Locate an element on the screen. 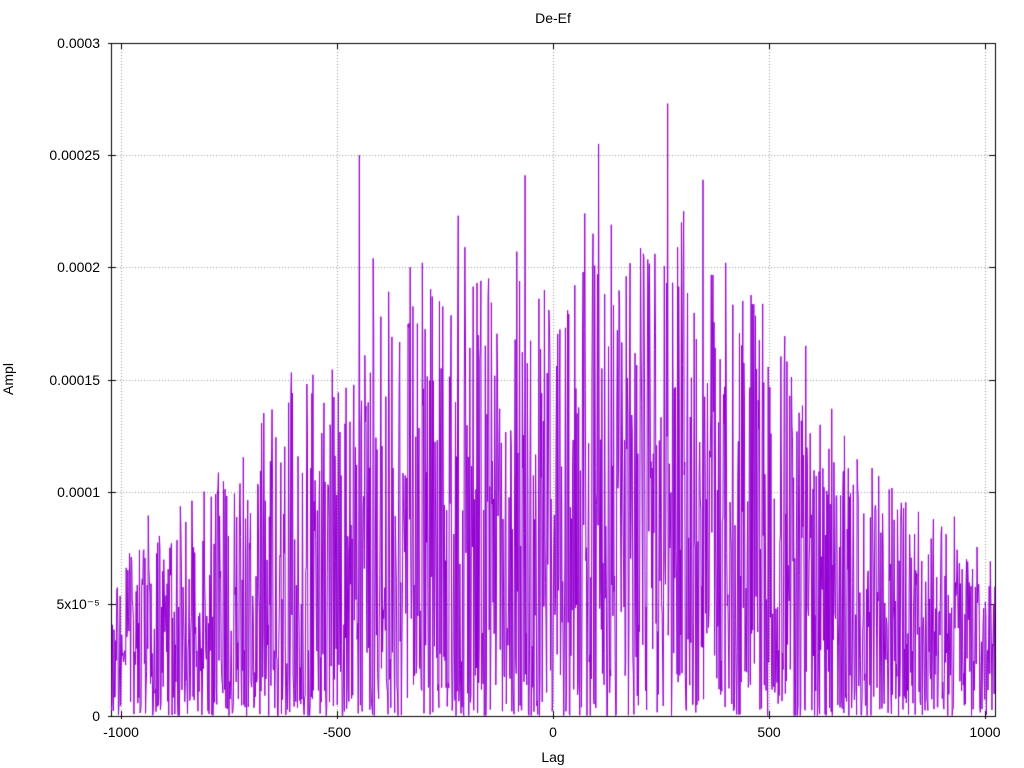 The image size is (1024, 768). y-tick-label-1: 5x10⁻⁵ is located at coordinates (78, 604).